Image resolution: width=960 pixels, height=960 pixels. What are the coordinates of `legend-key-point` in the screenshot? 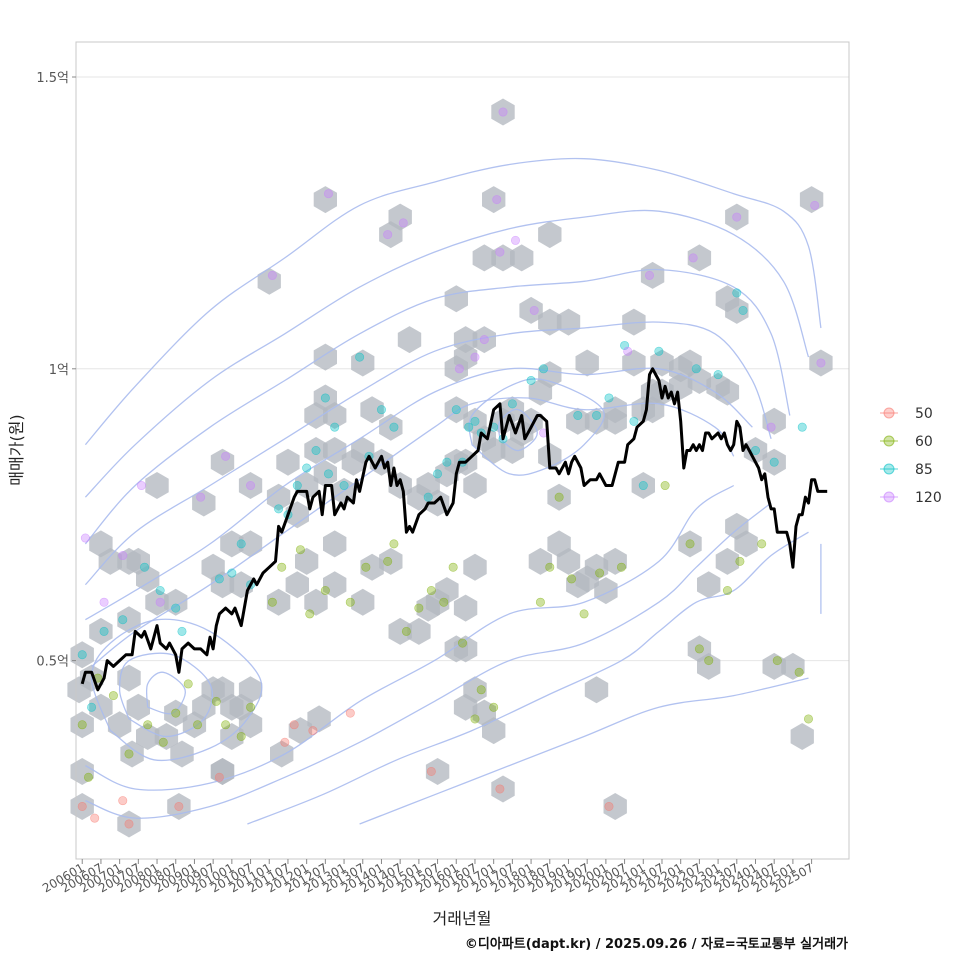 It's located at (889, 441).